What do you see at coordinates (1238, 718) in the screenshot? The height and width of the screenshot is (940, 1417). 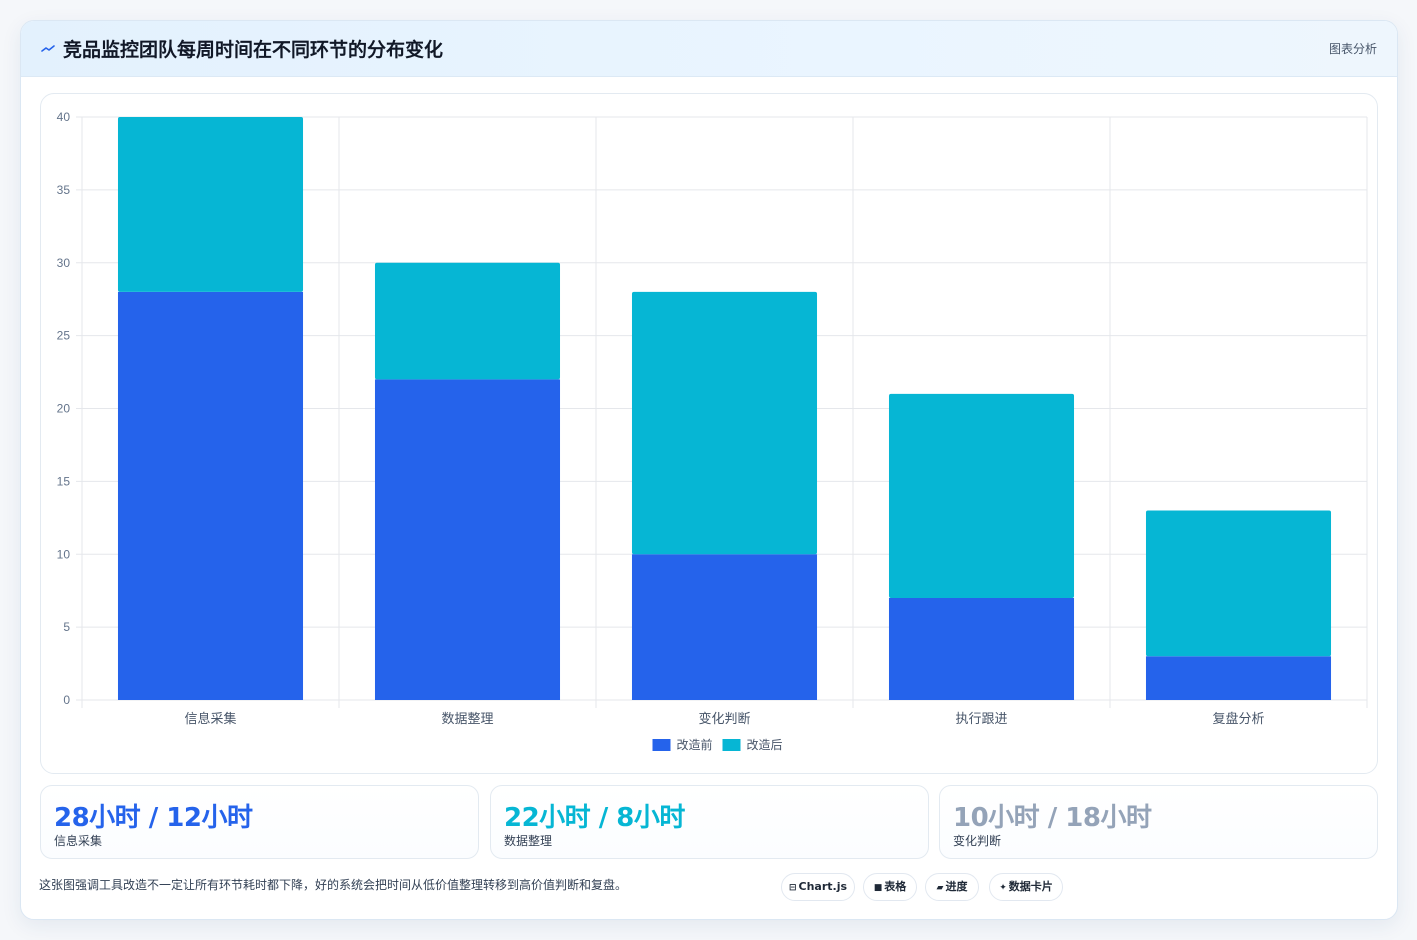 I see `x-tick-label: 复盘分析` at bounding box center [1238, 718].